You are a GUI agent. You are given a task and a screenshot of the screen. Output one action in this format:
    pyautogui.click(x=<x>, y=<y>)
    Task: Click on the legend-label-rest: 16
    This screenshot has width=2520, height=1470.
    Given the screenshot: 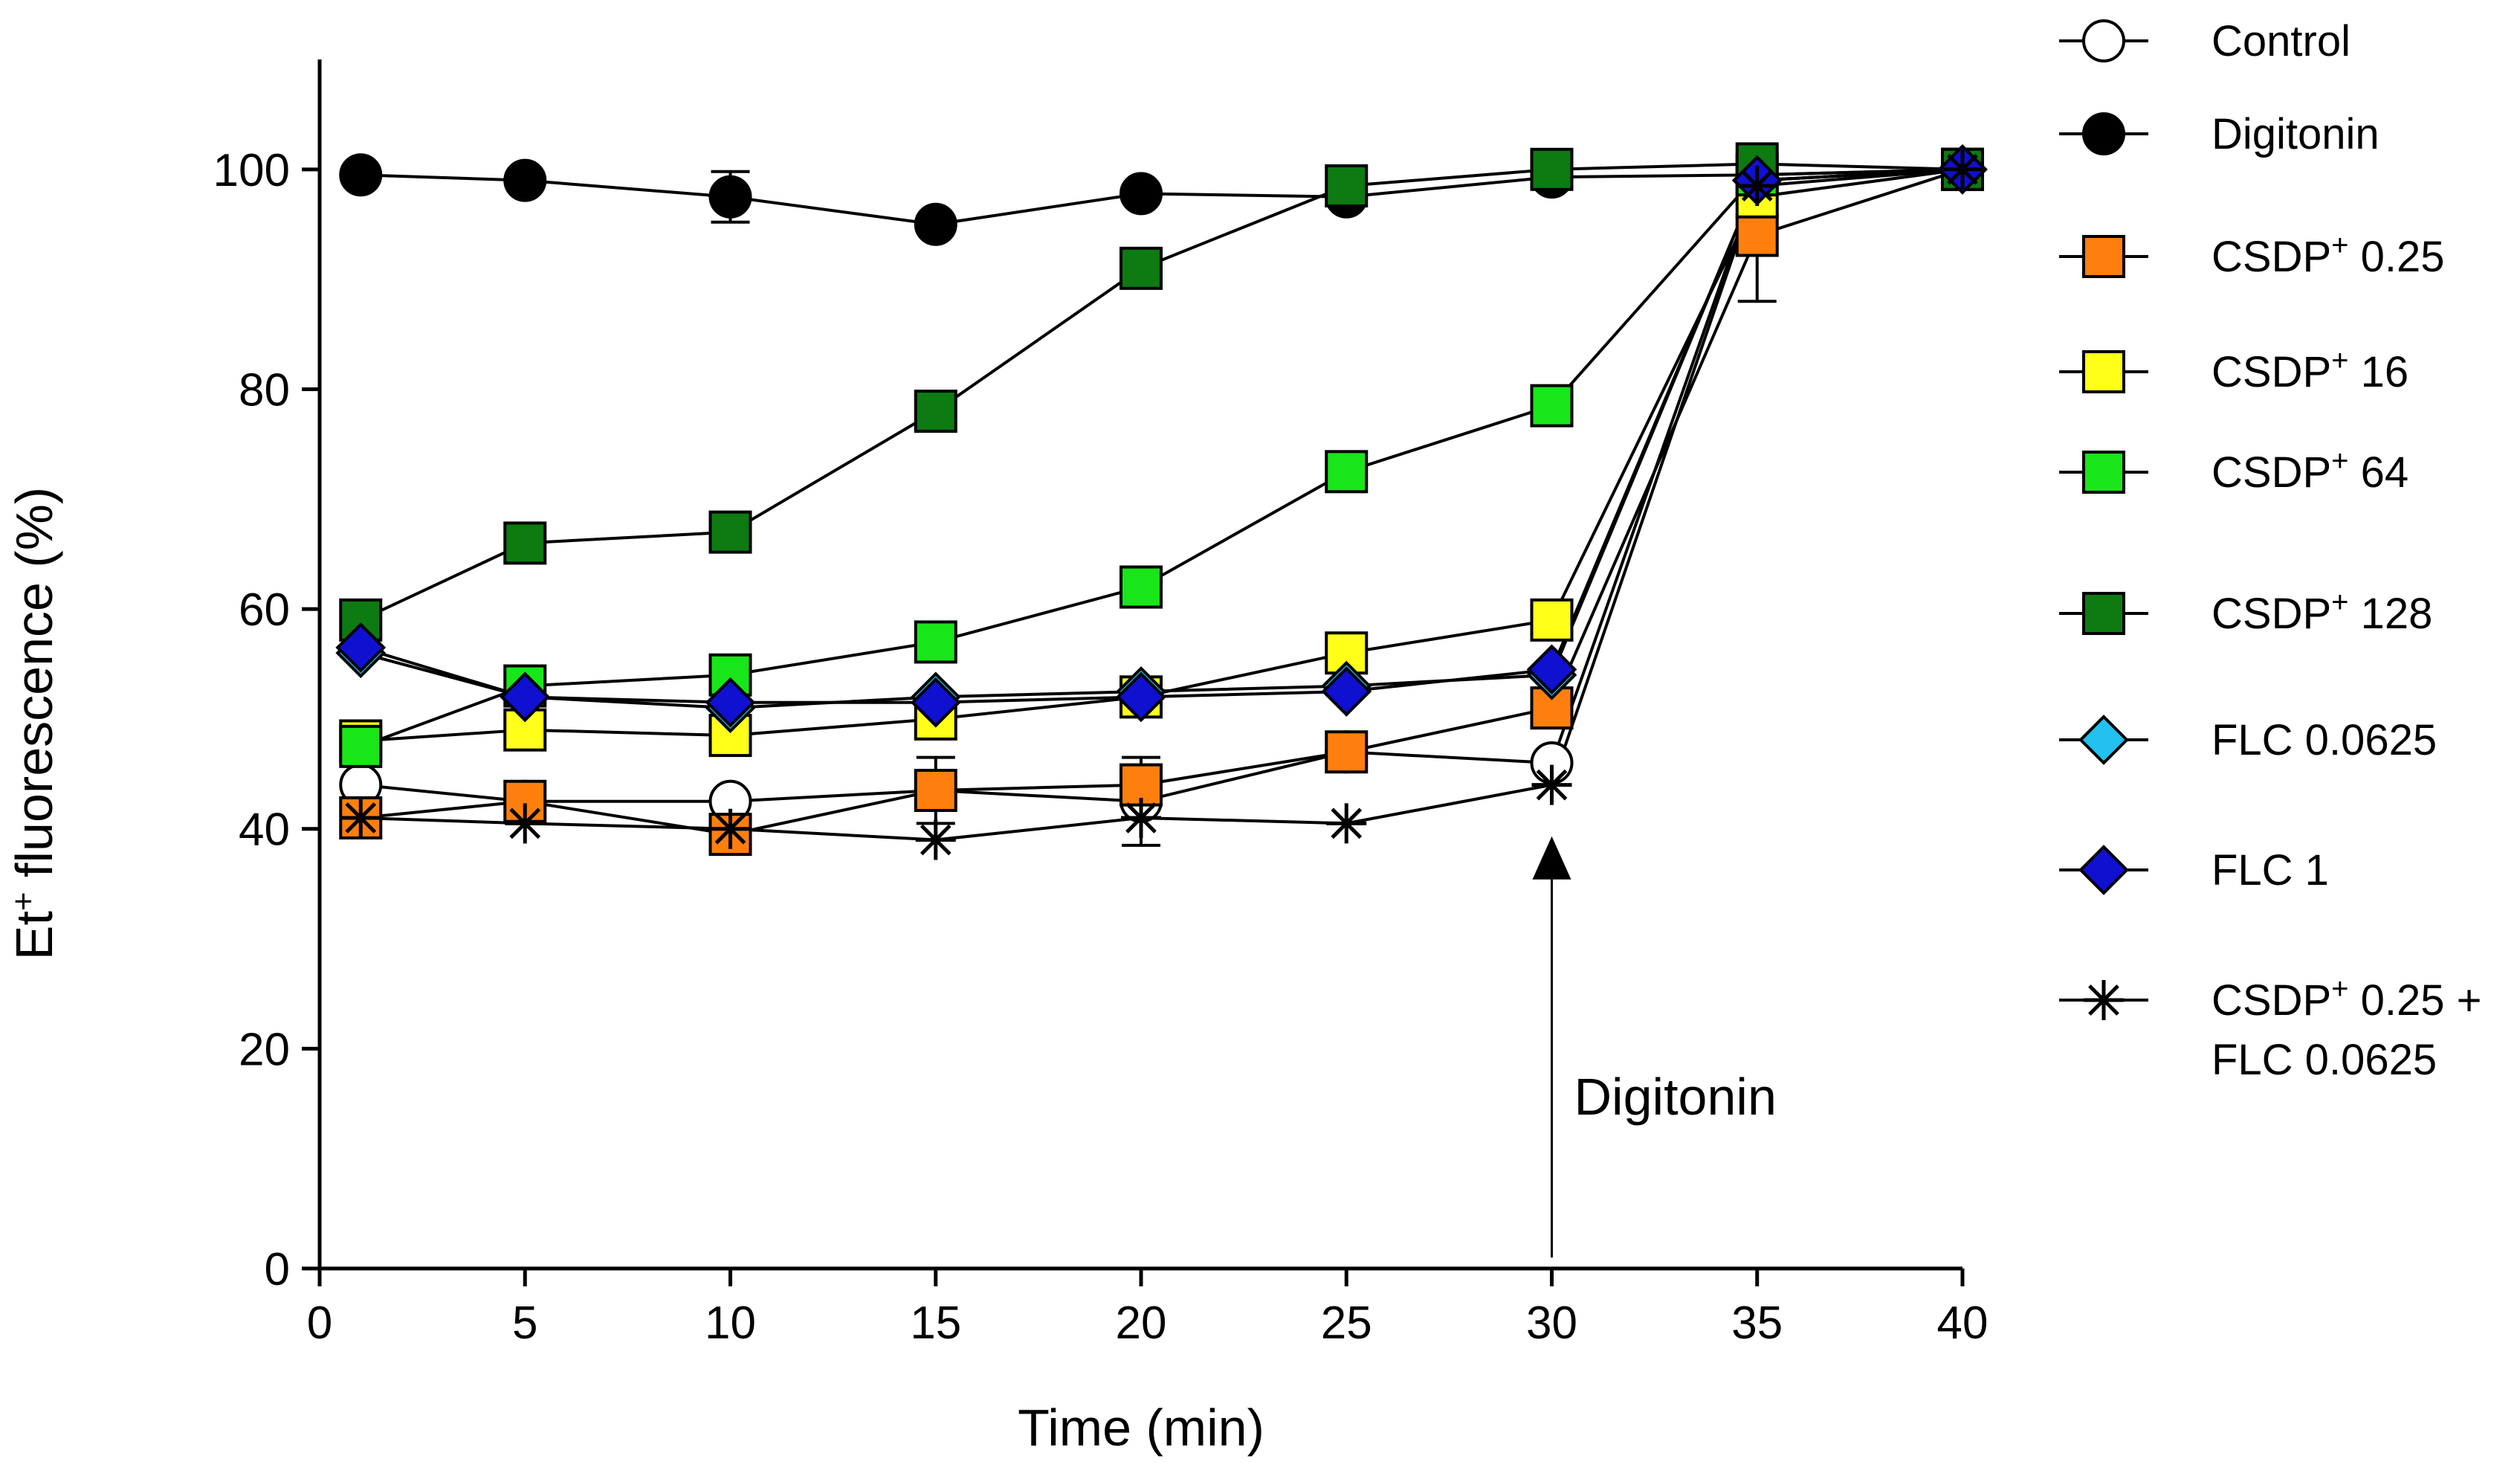 What is the action you would take?
    pyautogui.click(x=2379, y=372)
    